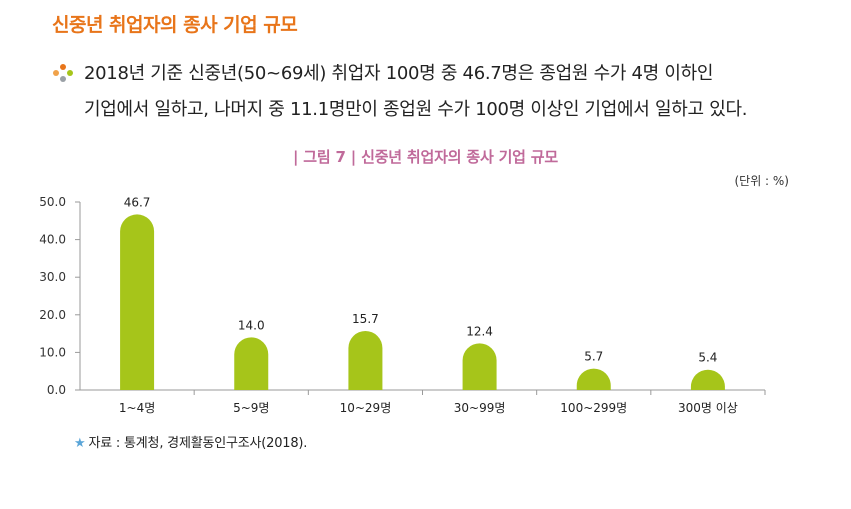  Describe the element at coordinates (137, 202) in the screenshot. I see `bar-value-label: 46.7` at that location.